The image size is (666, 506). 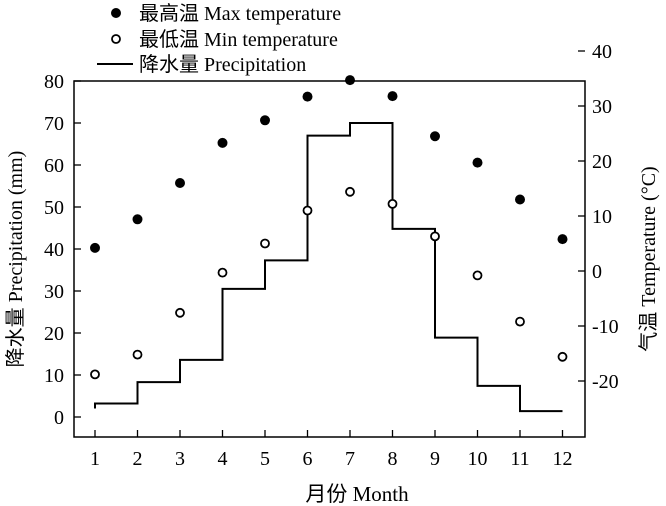 What do you see at coordinates (265, 459) in the screenshot?
I see `x-tick-label: 5` at bounding box center [265, 459].